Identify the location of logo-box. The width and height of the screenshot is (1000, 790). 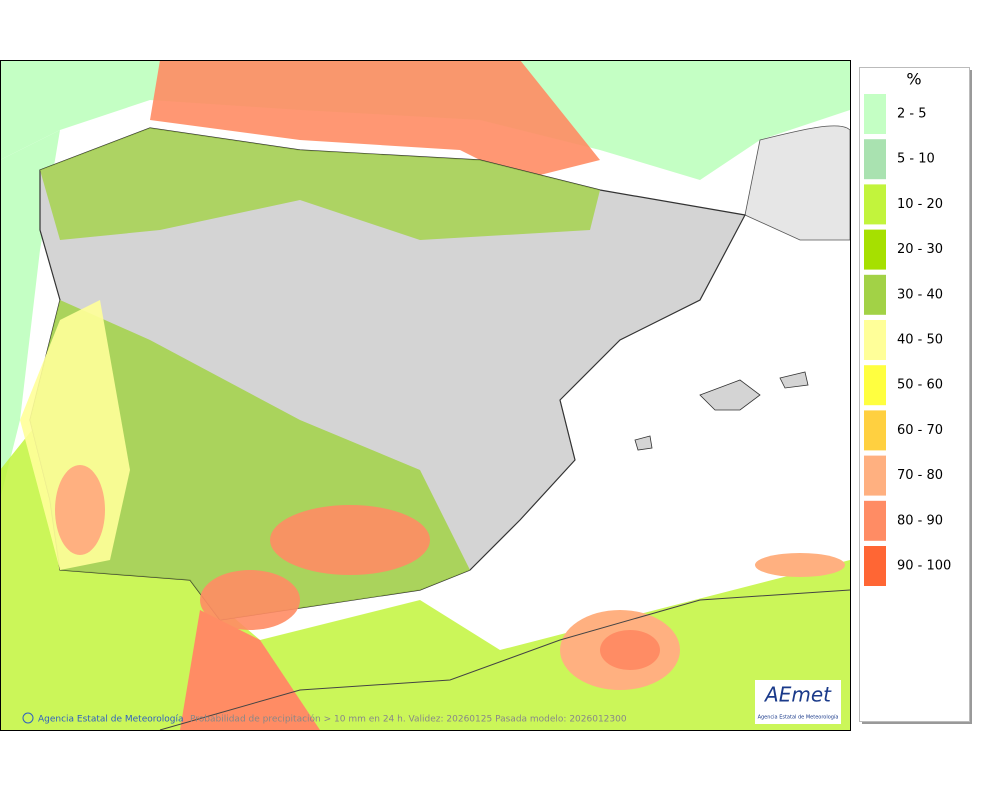
(798, 702).